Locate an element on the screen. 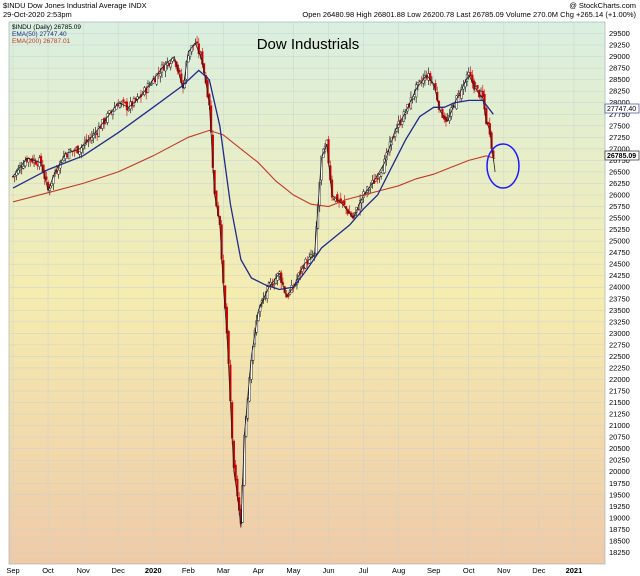 The height and width of the screenshot is (576, 640). y-tick-label: 22250 is located at coordinates (619, 367).